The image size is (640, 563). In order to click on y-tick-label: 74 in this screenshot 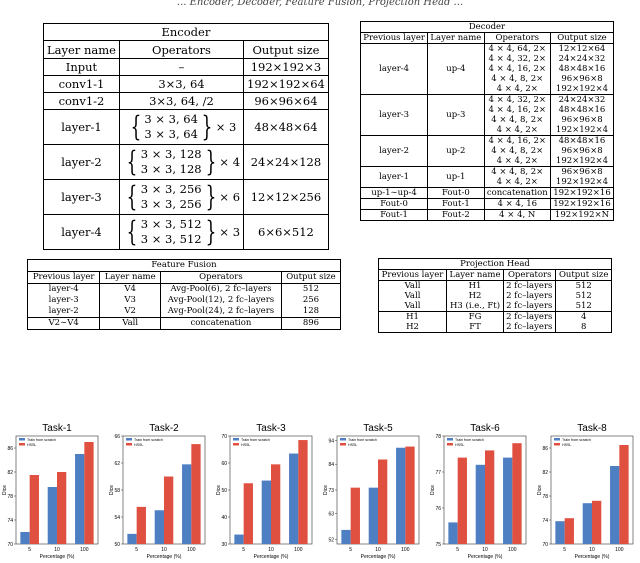, I will do `click(10, 521)`.